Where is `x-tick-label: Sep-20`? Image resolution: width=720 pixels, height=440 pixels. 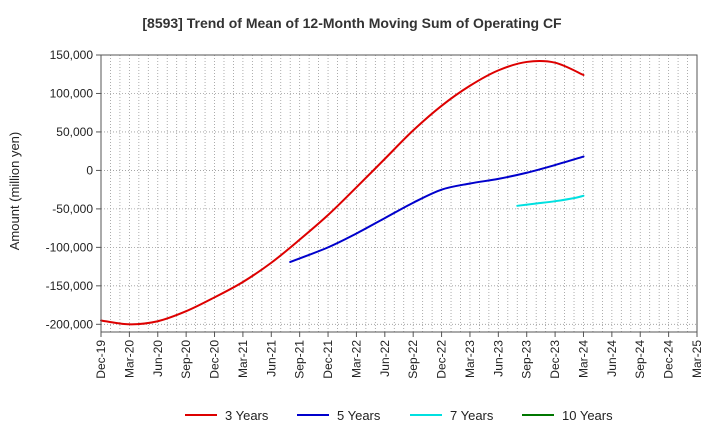
x-tick-label: Sep-20 is located at coordinates (186, 359).